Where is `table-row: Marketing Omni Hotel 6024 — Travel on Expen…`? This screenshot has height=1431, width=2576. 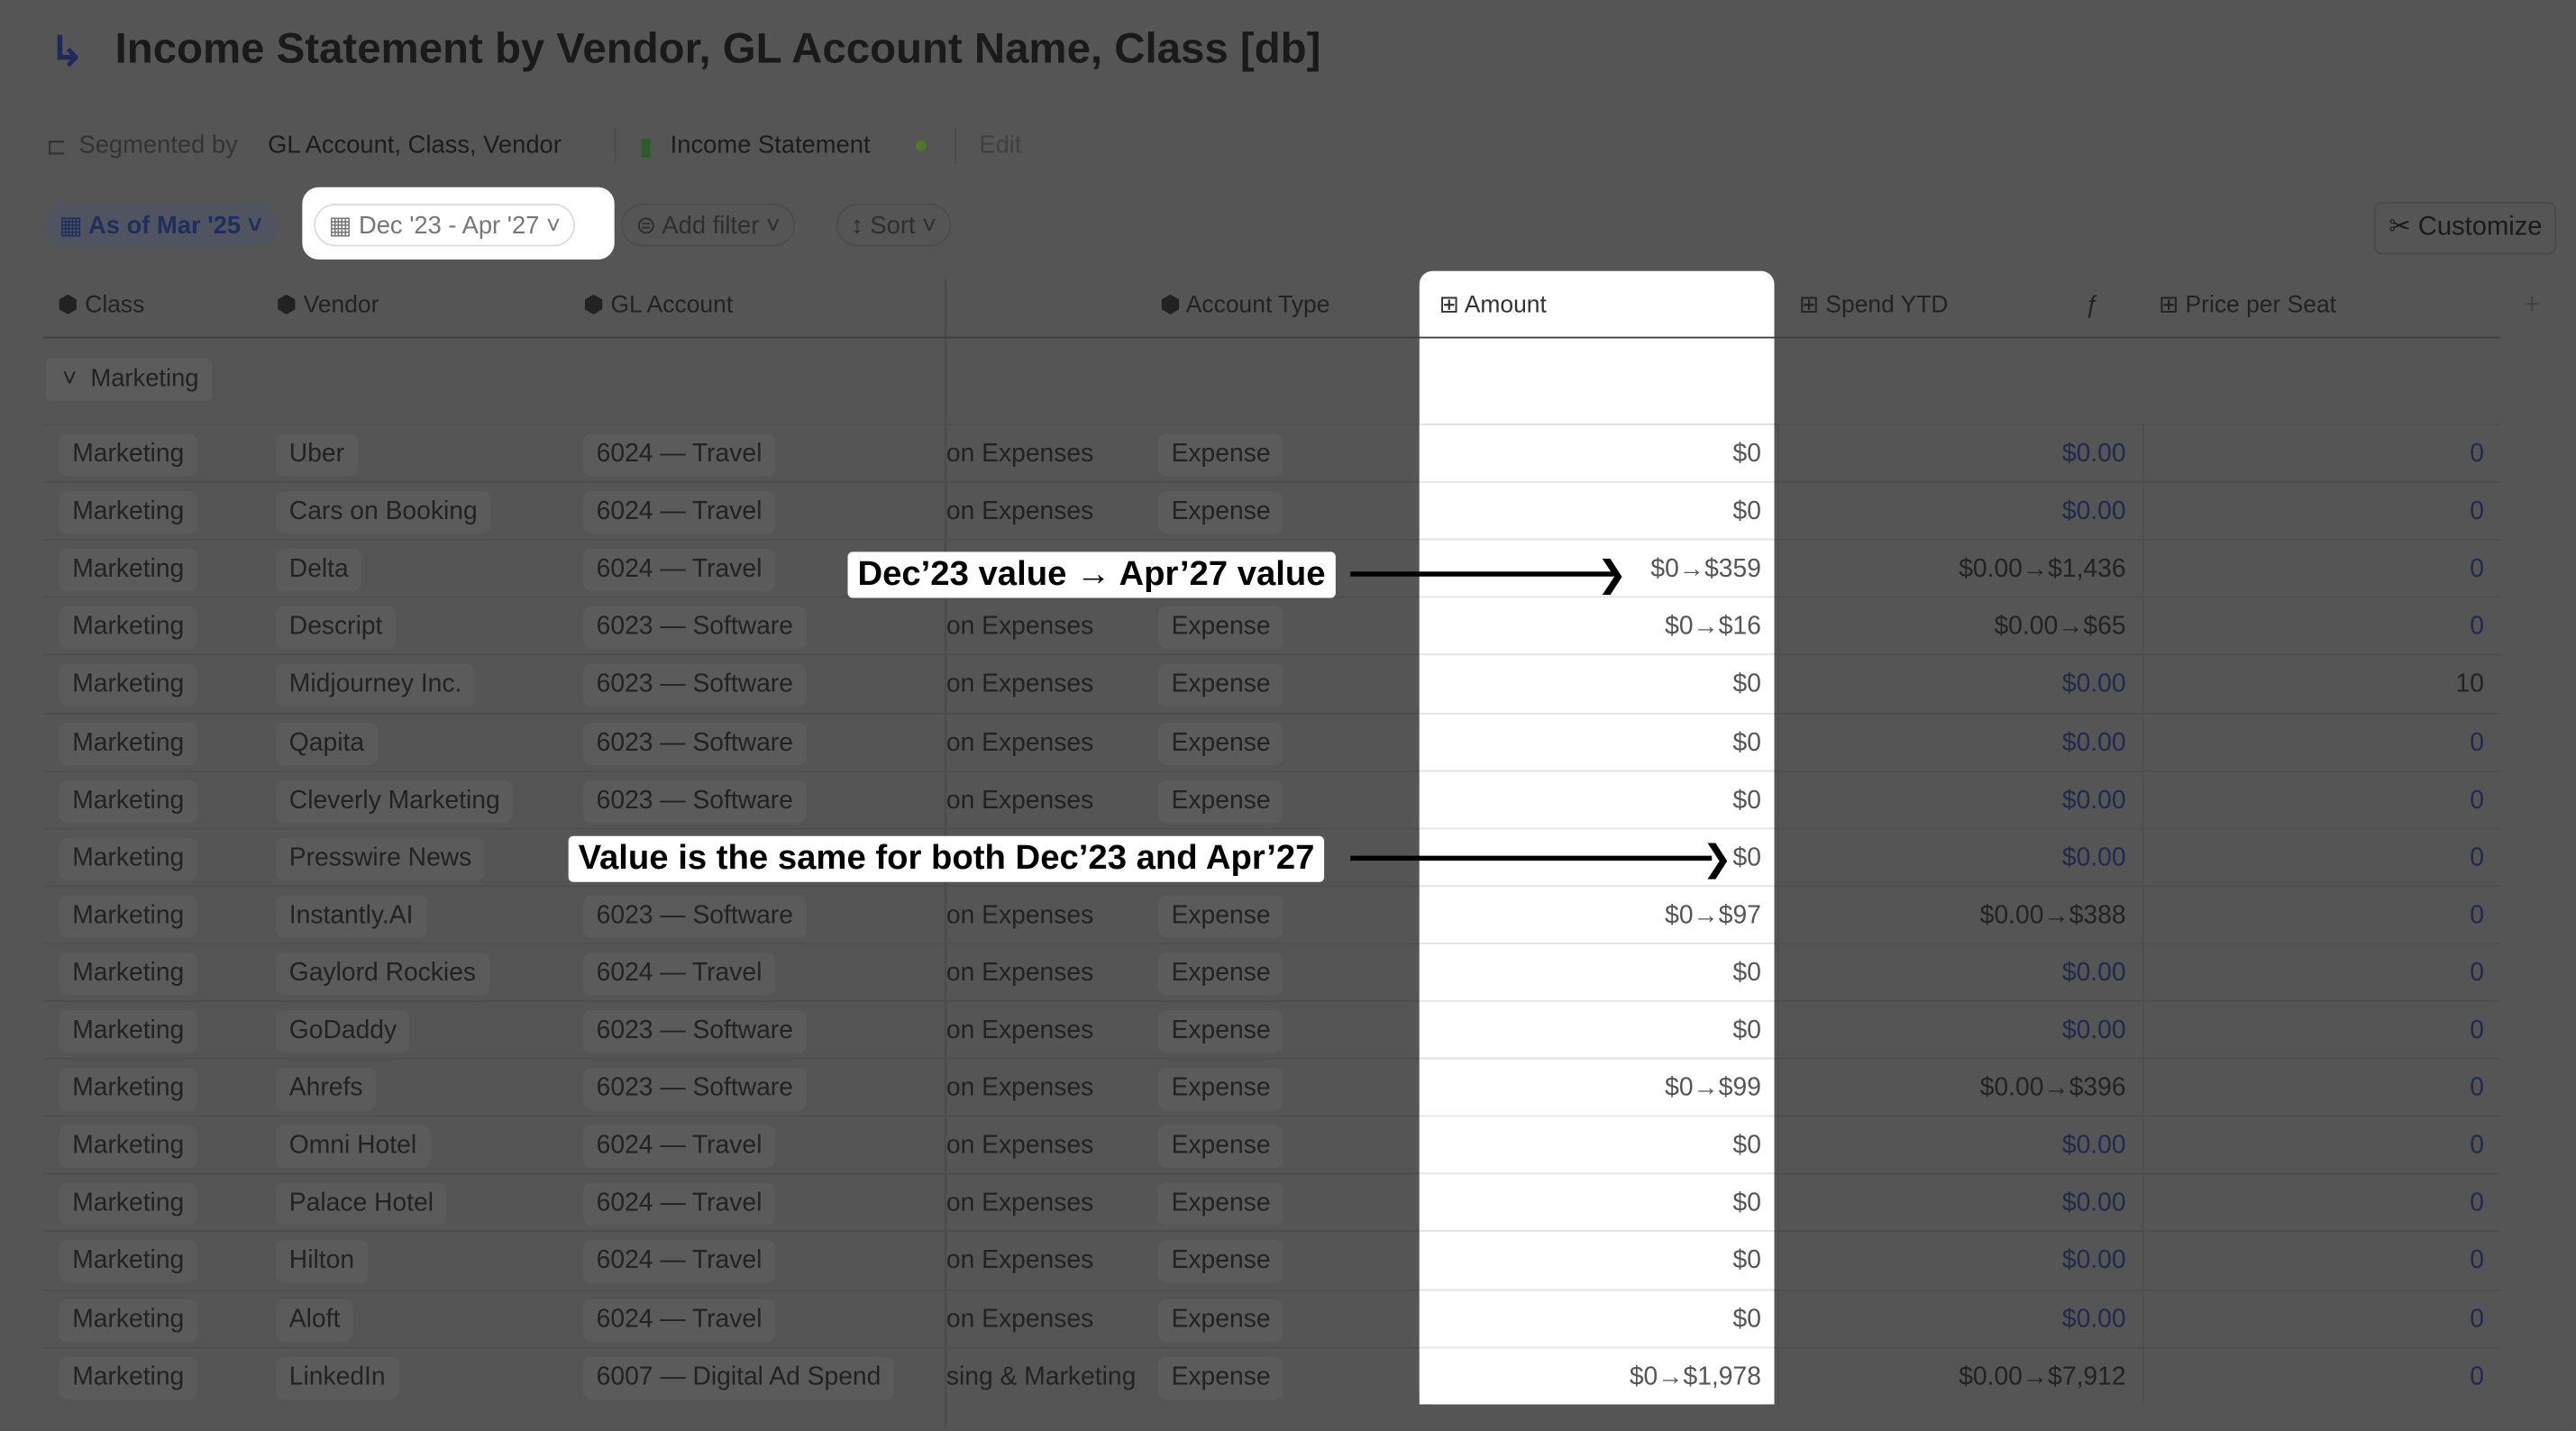
table-row: Marketing Omni Hotel 6024 — Travel on Expen… is located at coordinates (1271, 1145).